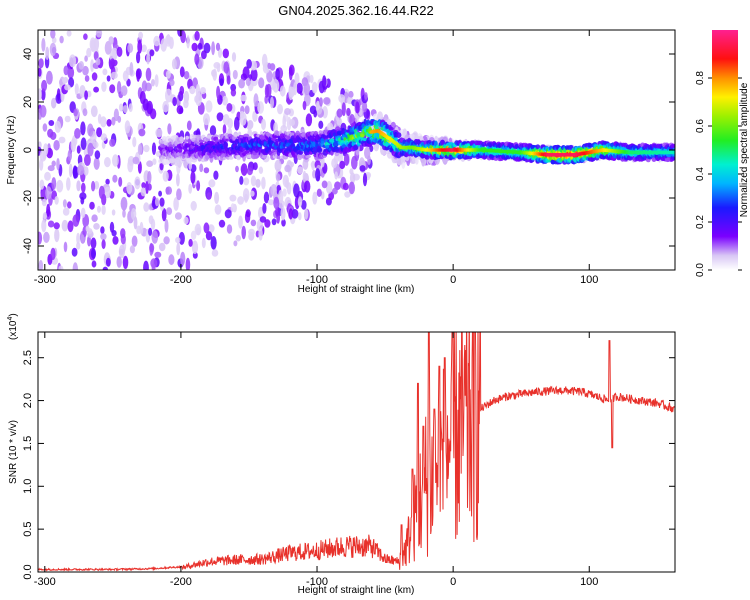 The height and width of the screenshot is (600, 750). I want to click on spectrogram-ylabel: Frequency (Hz), so click(11, 150).